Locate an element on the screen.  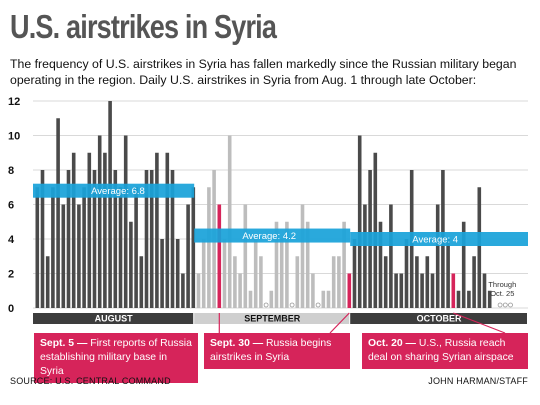
y-tick-2: 2 is located at coordinates (11, 275).